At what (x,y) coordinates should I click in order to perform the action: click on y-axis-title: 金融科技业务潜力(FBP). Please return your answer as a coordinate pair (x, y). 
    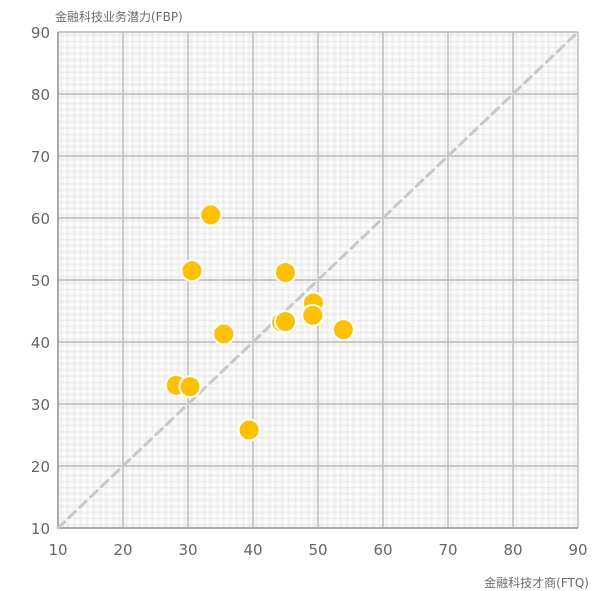
    Looking at the image, I should click on (119, 16).